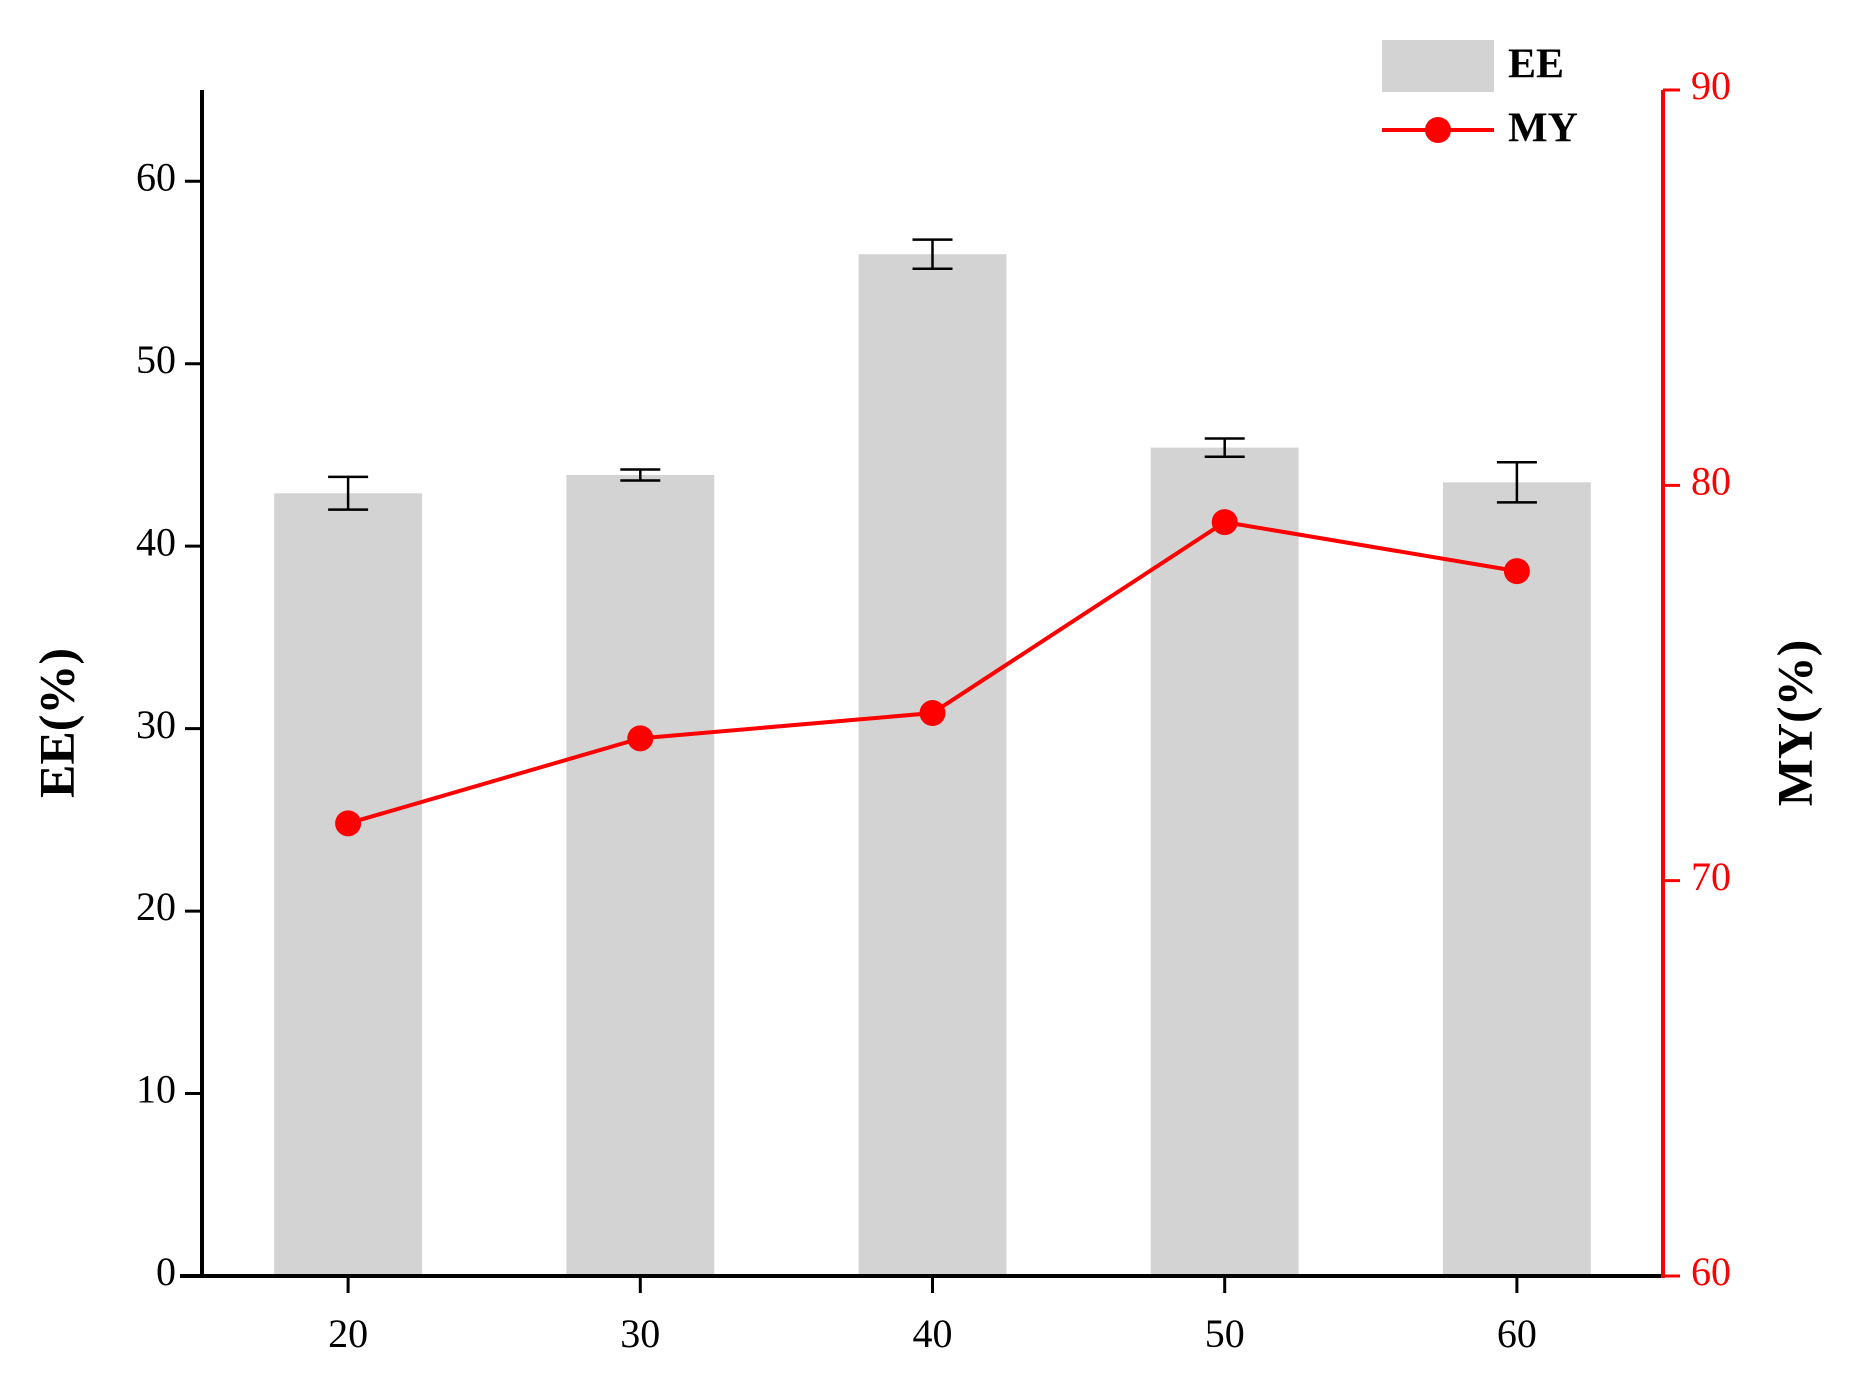 Image resolution: width=1862 pixels, height=1380 pixels. Describe the element at coordinates (1711, 1271) in the screenshot. I see `y2-tick-label: 60` at that location.